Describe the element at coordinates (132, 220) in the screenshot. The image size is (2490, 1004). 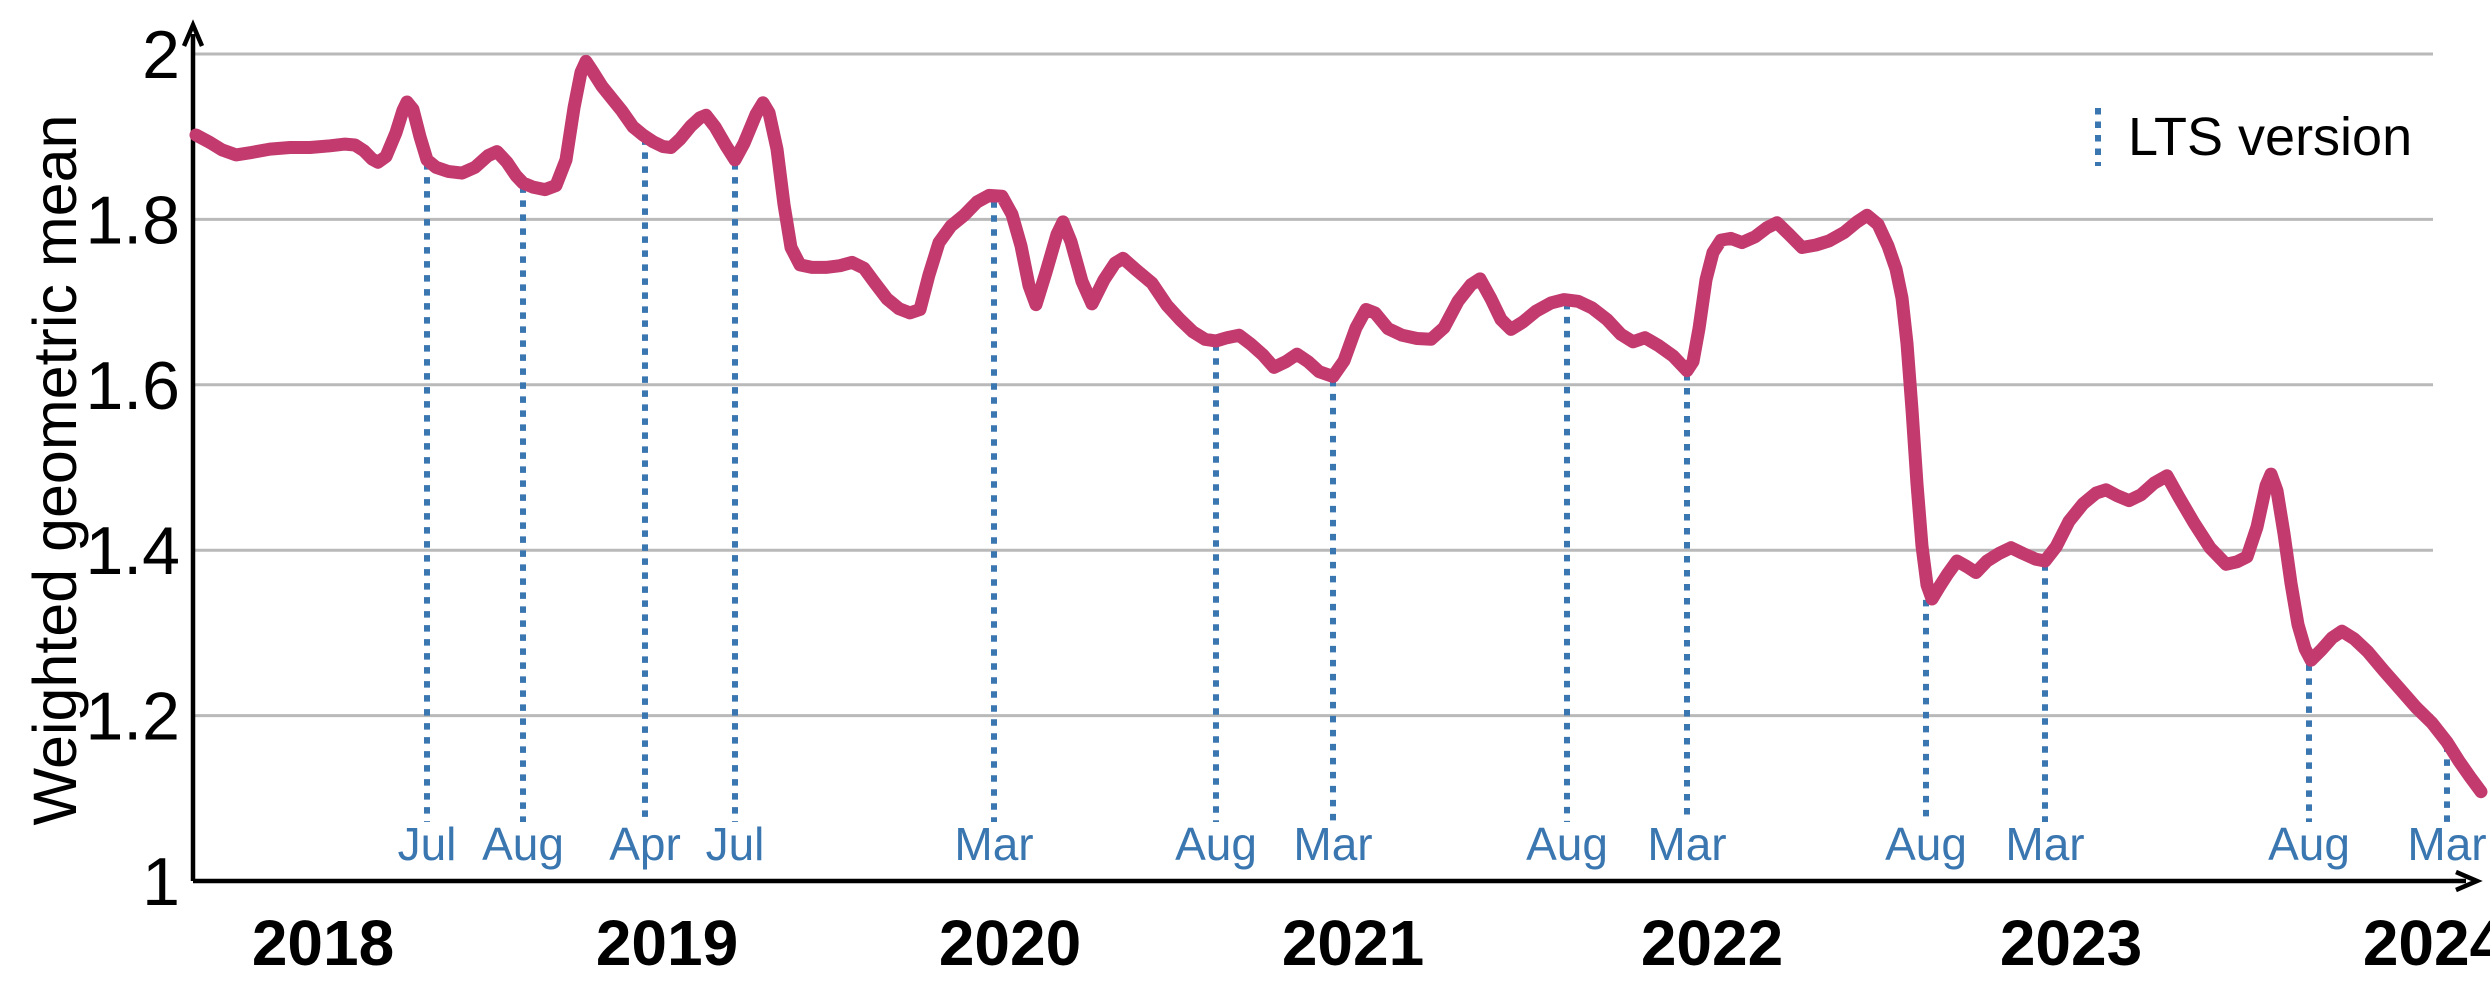
I see `y-tick-label: 1.8` at that location.